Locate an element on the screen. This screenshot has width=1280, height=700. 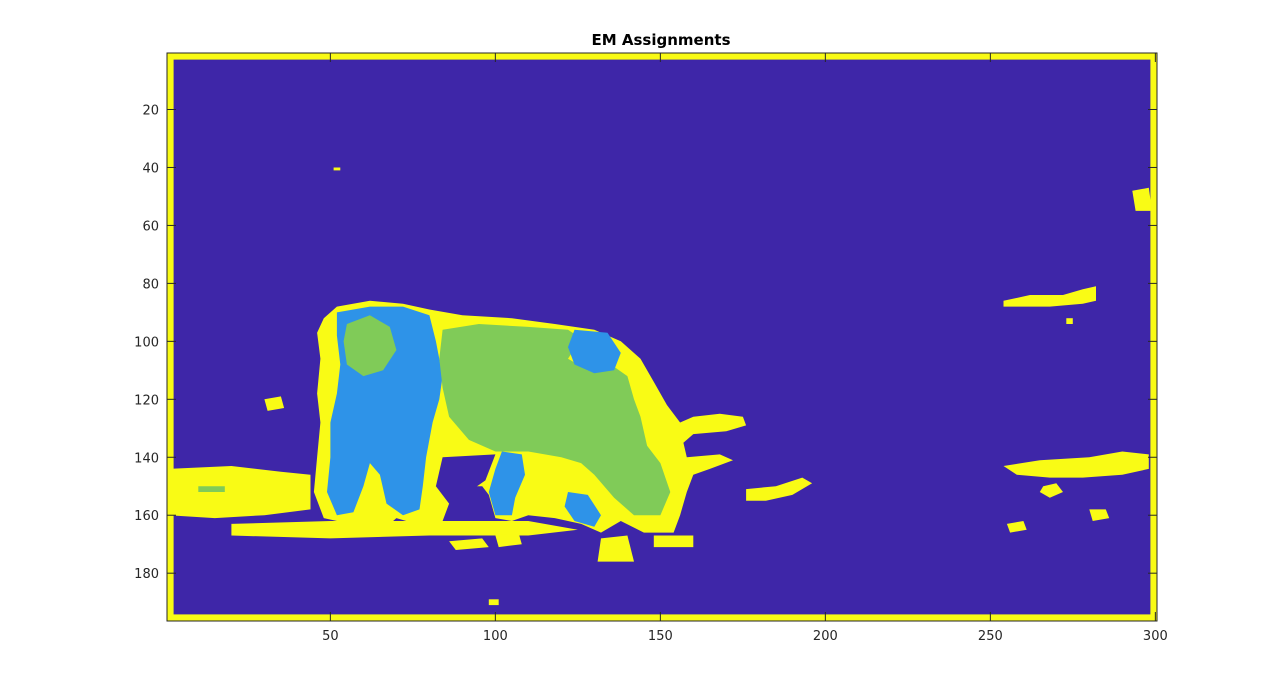
cluster-region-right-blob-a is located at coordinates (1049, 296).